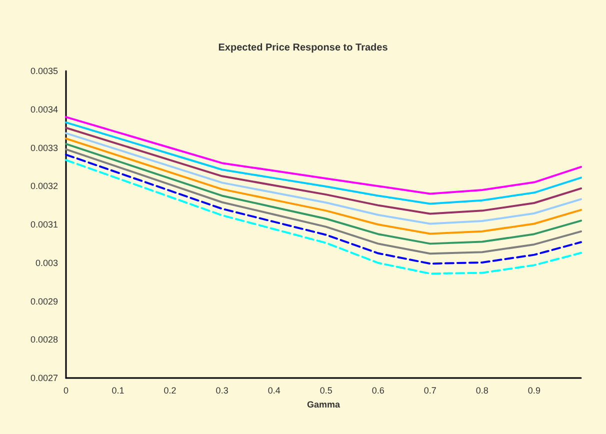  I want to click on x-tick-label: 0.4, so click(274, 391).